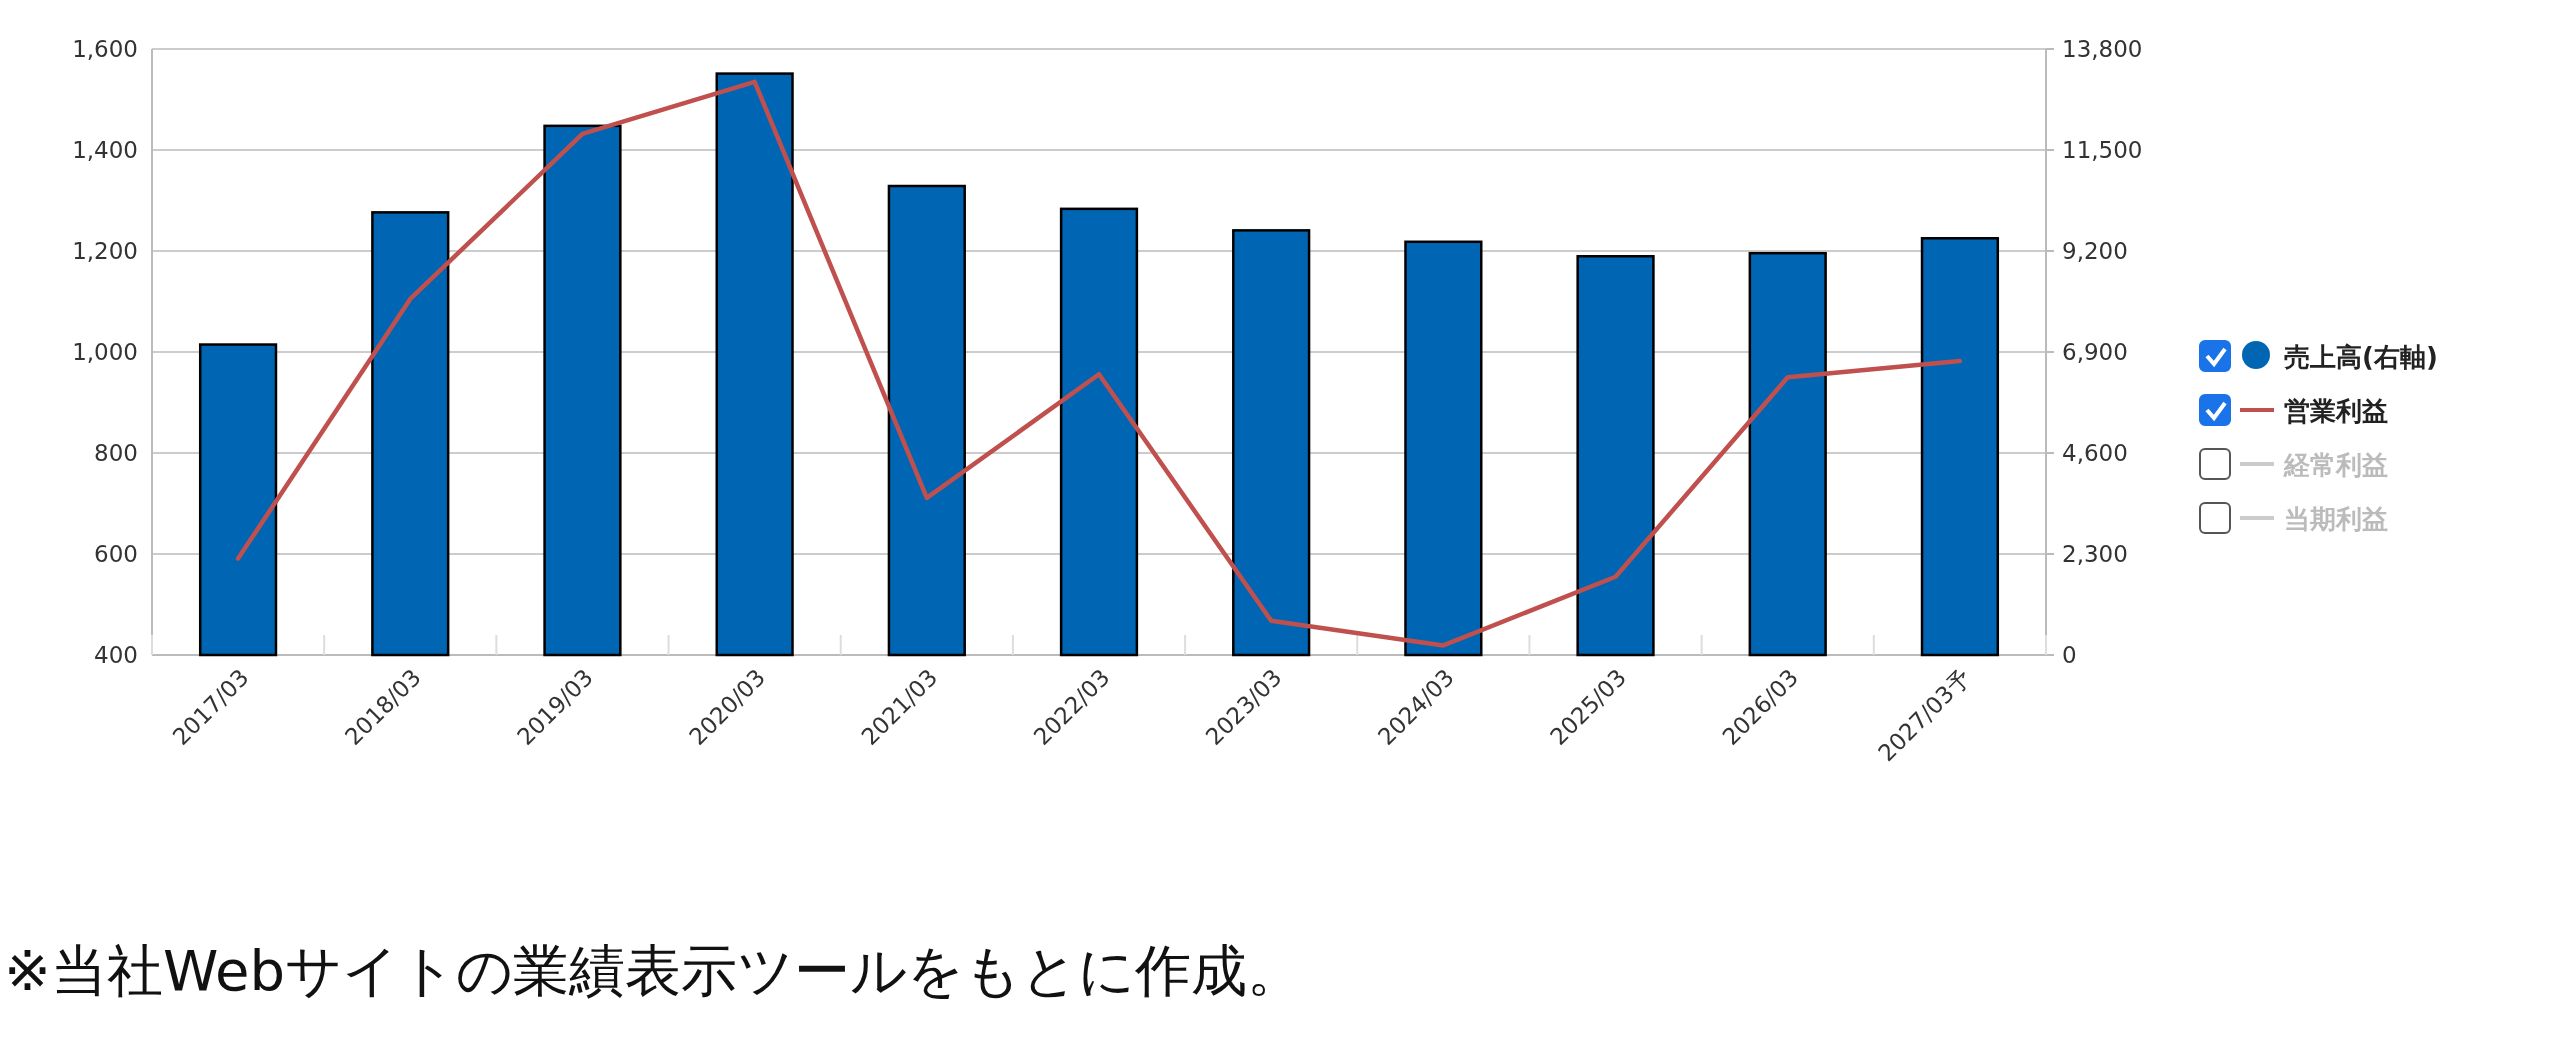 This screenshot has height=1042, width=2560. I want to click on y2-tick-label: 11,500, so click(2102, 150).